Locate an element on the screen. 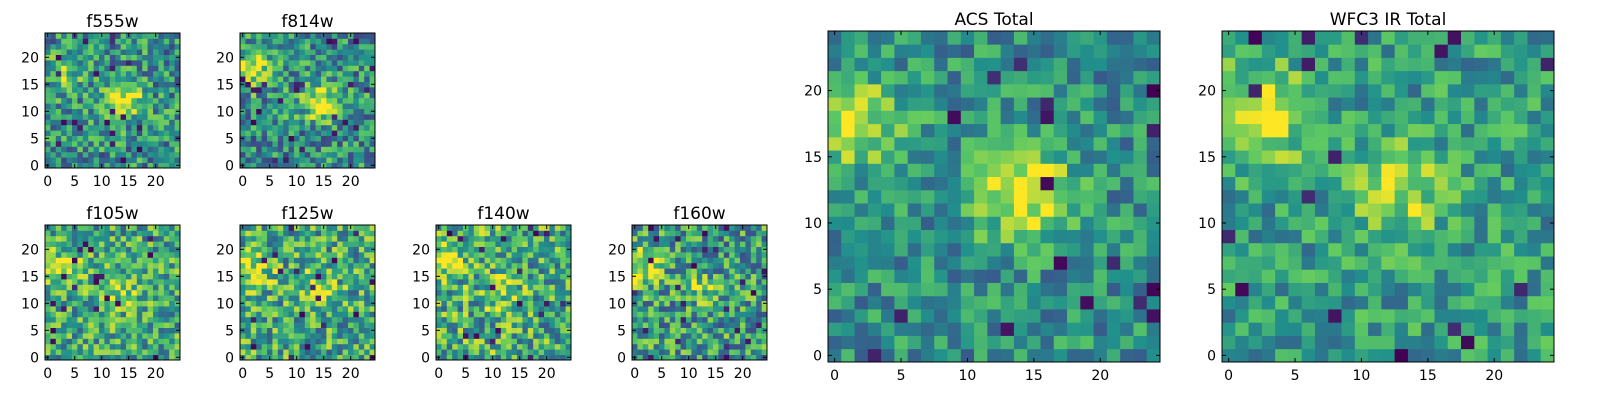 This screenshot has height=400, width=1600. y-tick-label: 15 is located at coordinates (421, 277).